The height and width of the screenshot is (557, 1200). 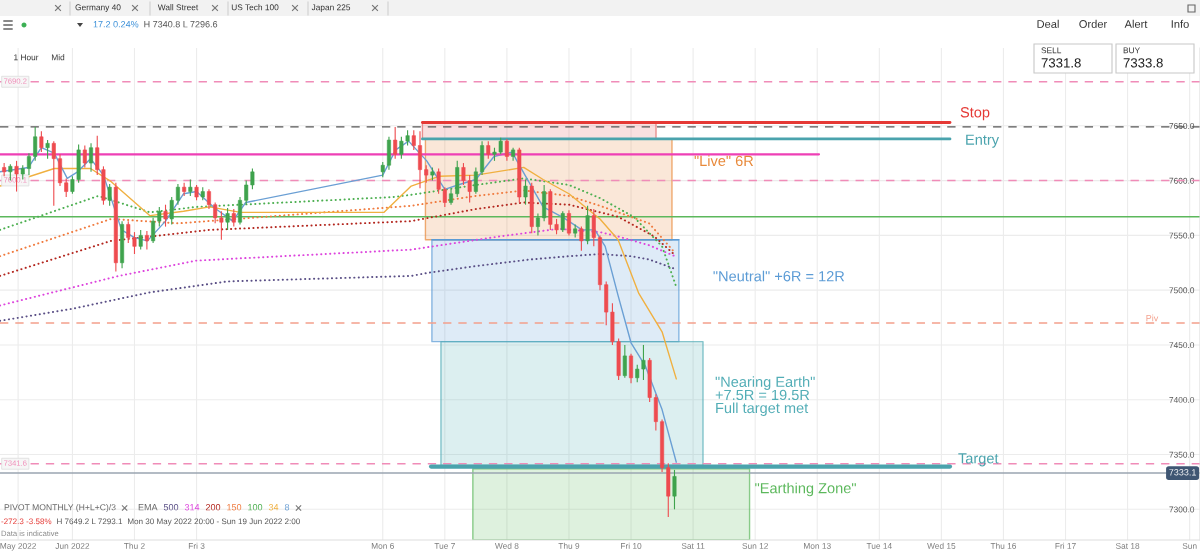 What do you see at coordinates (779, 276) in the screenshot?
I see `text: "Neutral" +6R = 12R` at bounding box center [779, 276].